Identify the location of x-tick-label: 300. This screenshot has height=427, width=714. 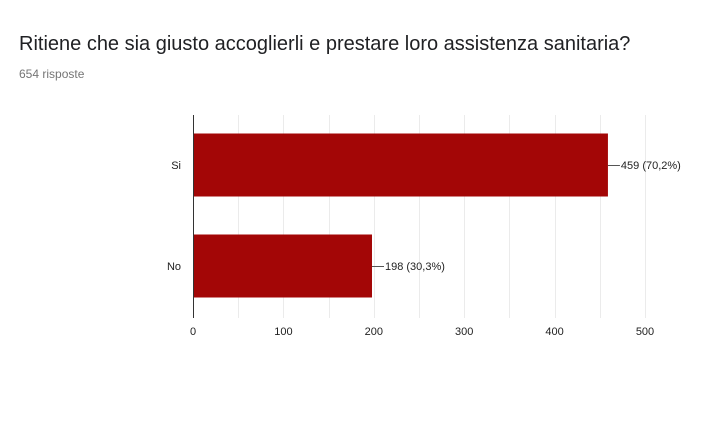
(464, 332).